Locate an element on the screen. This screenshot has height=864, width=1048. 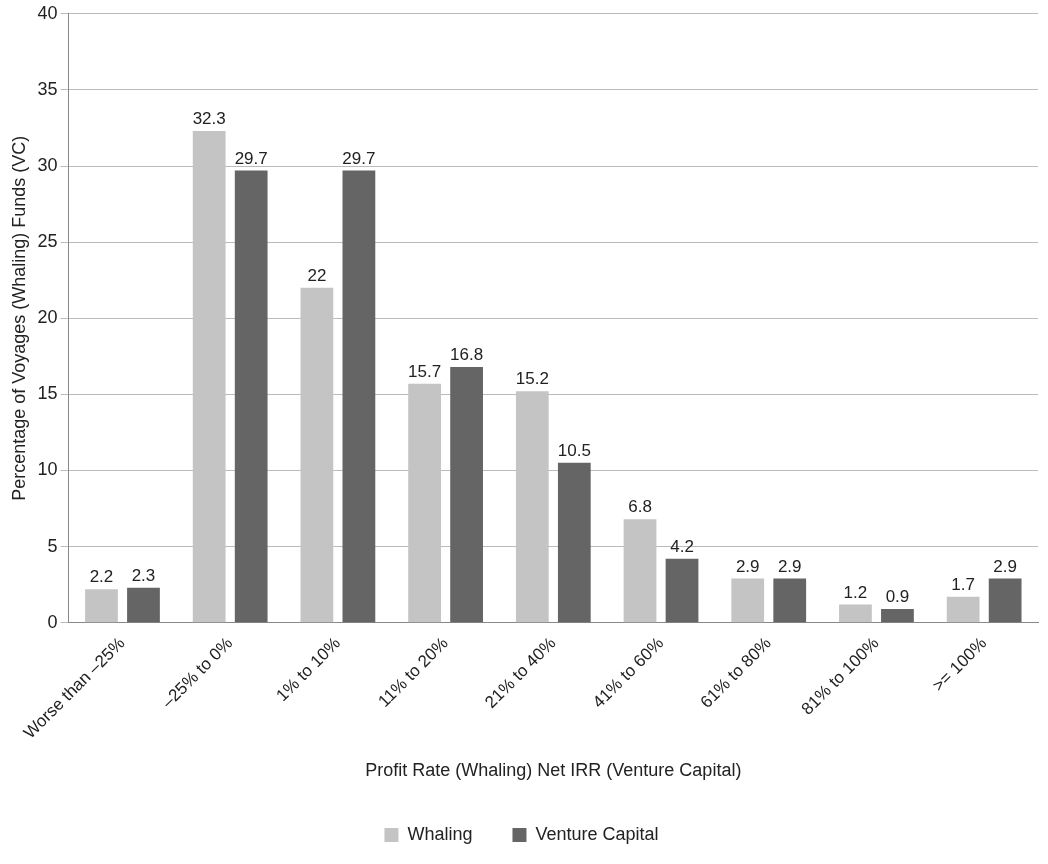
y-axis-title: Percentage of Voyages (Whaling) Funds (VC) is located at coordinates (18, 318).